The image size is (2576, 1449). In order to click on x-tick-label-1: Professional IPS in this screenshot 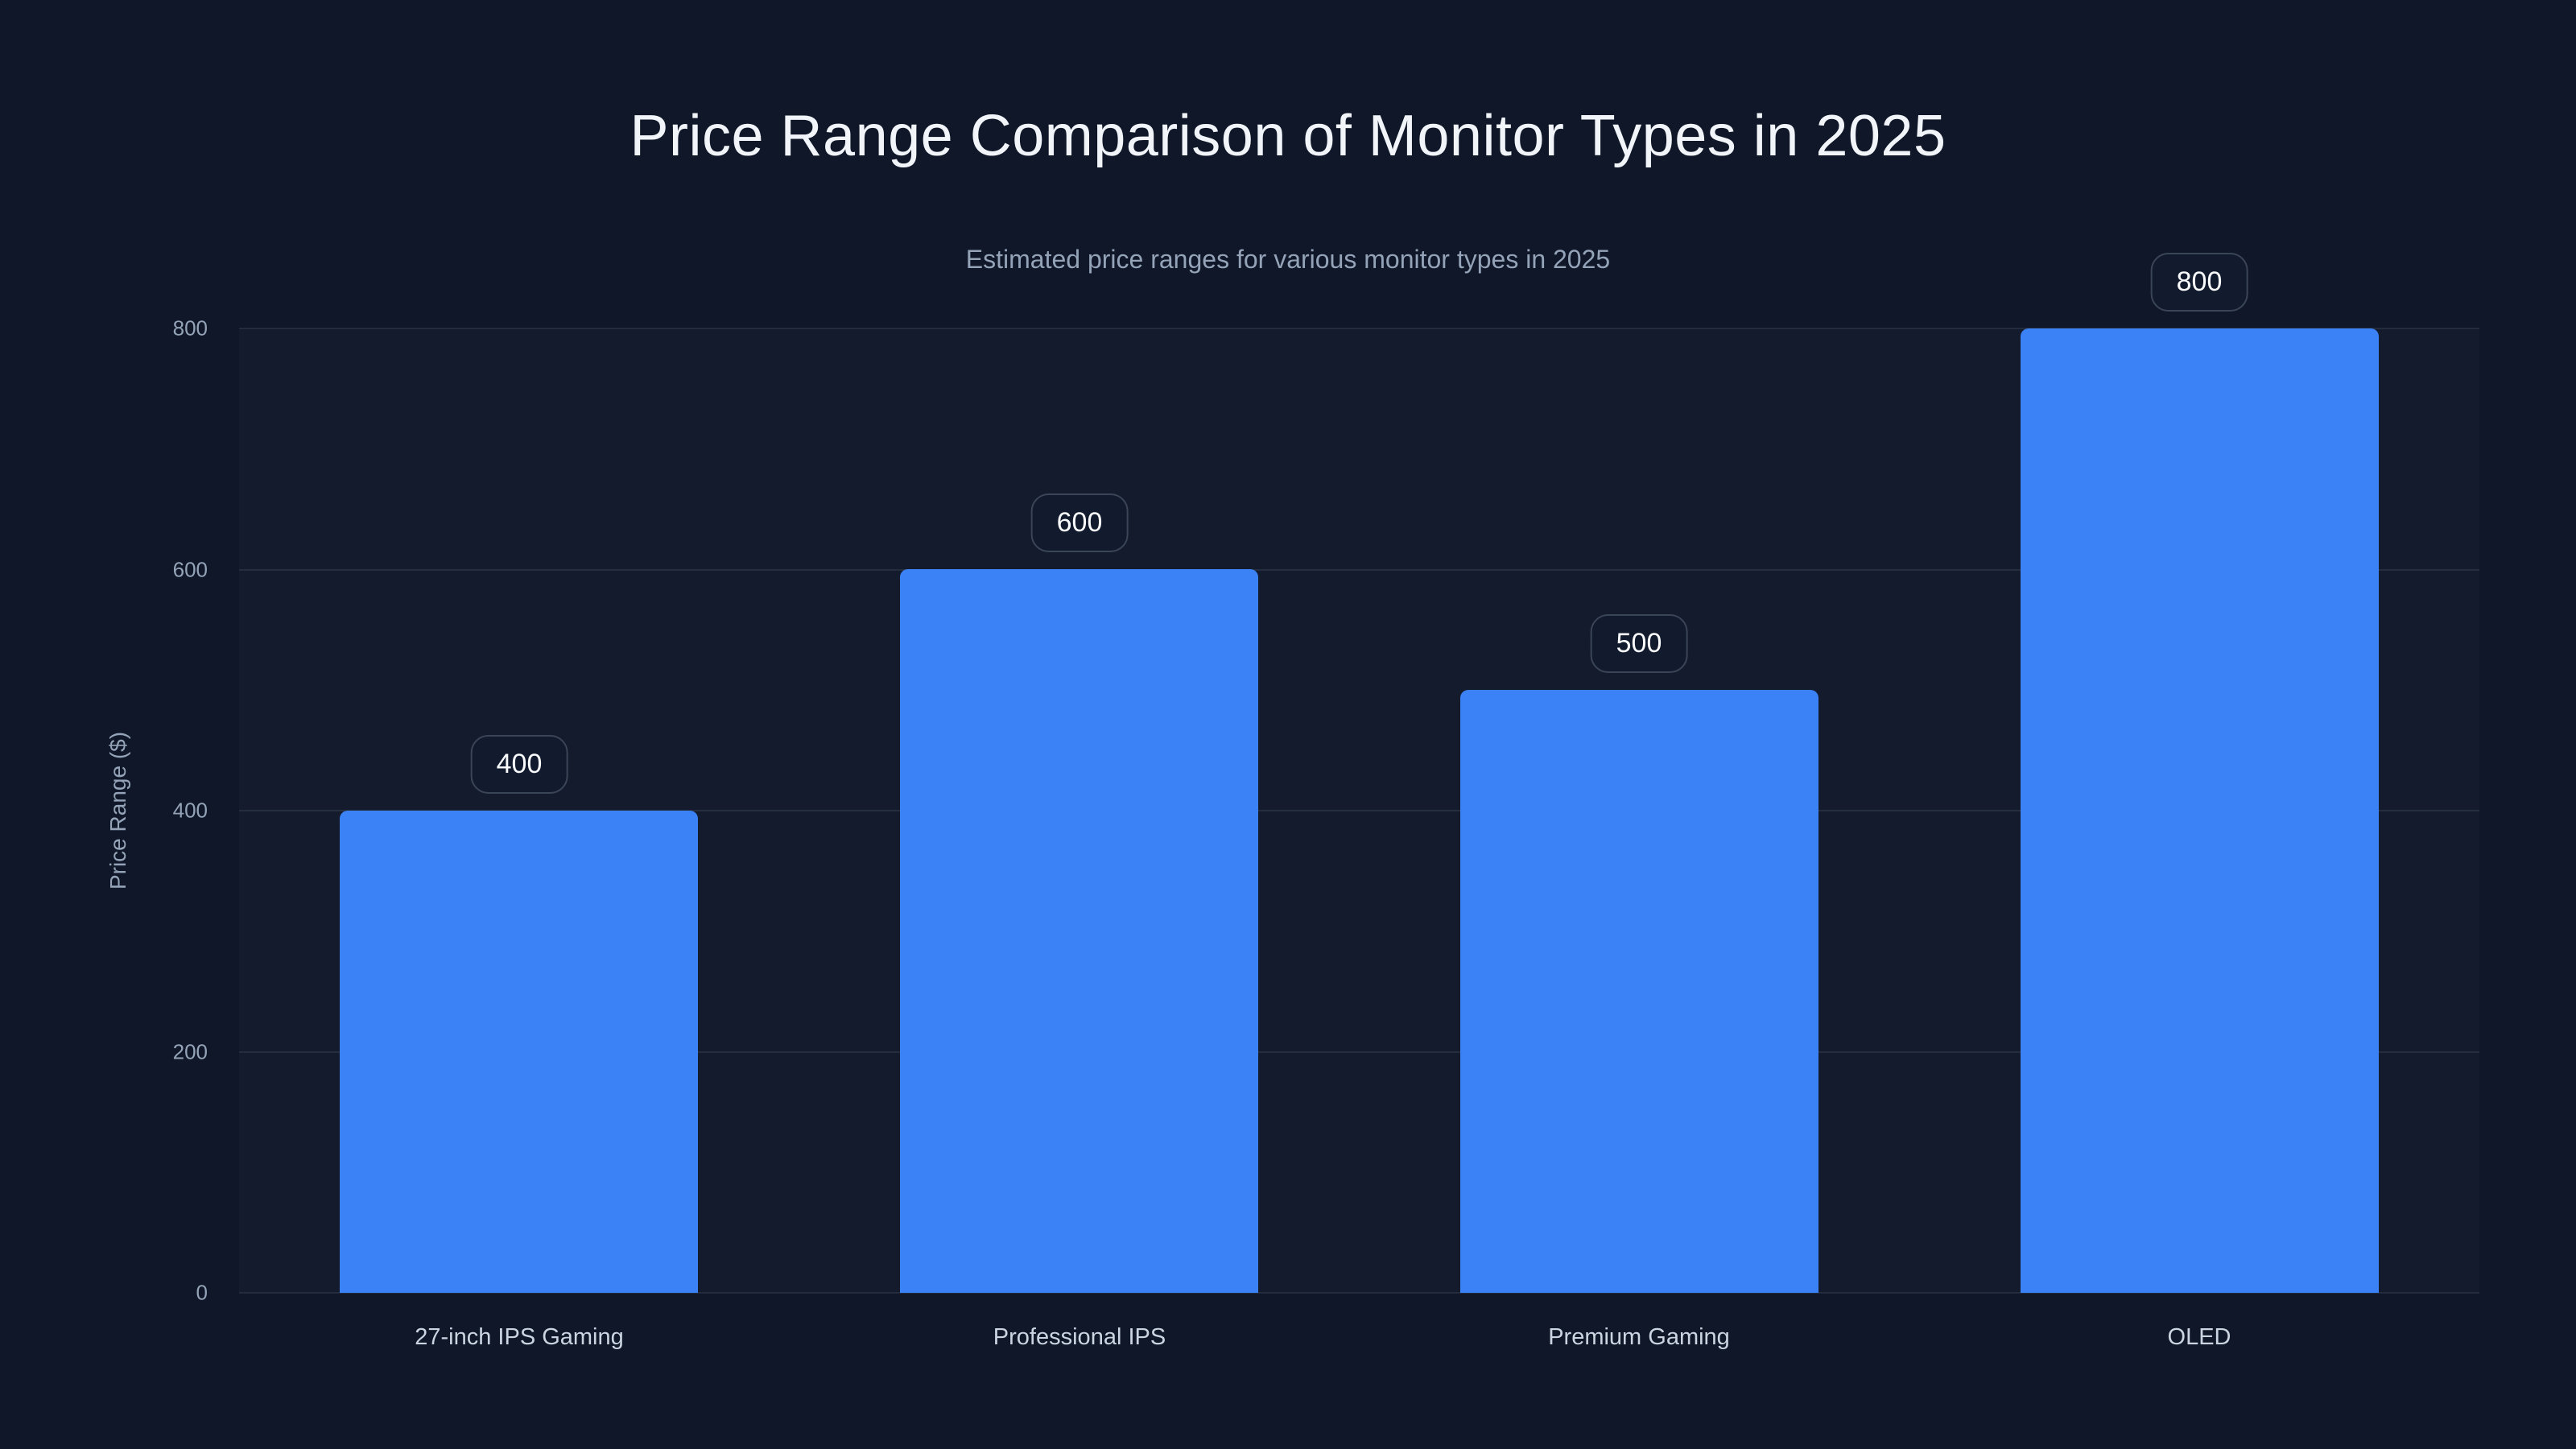, I will do `click(1079, 1337)`.